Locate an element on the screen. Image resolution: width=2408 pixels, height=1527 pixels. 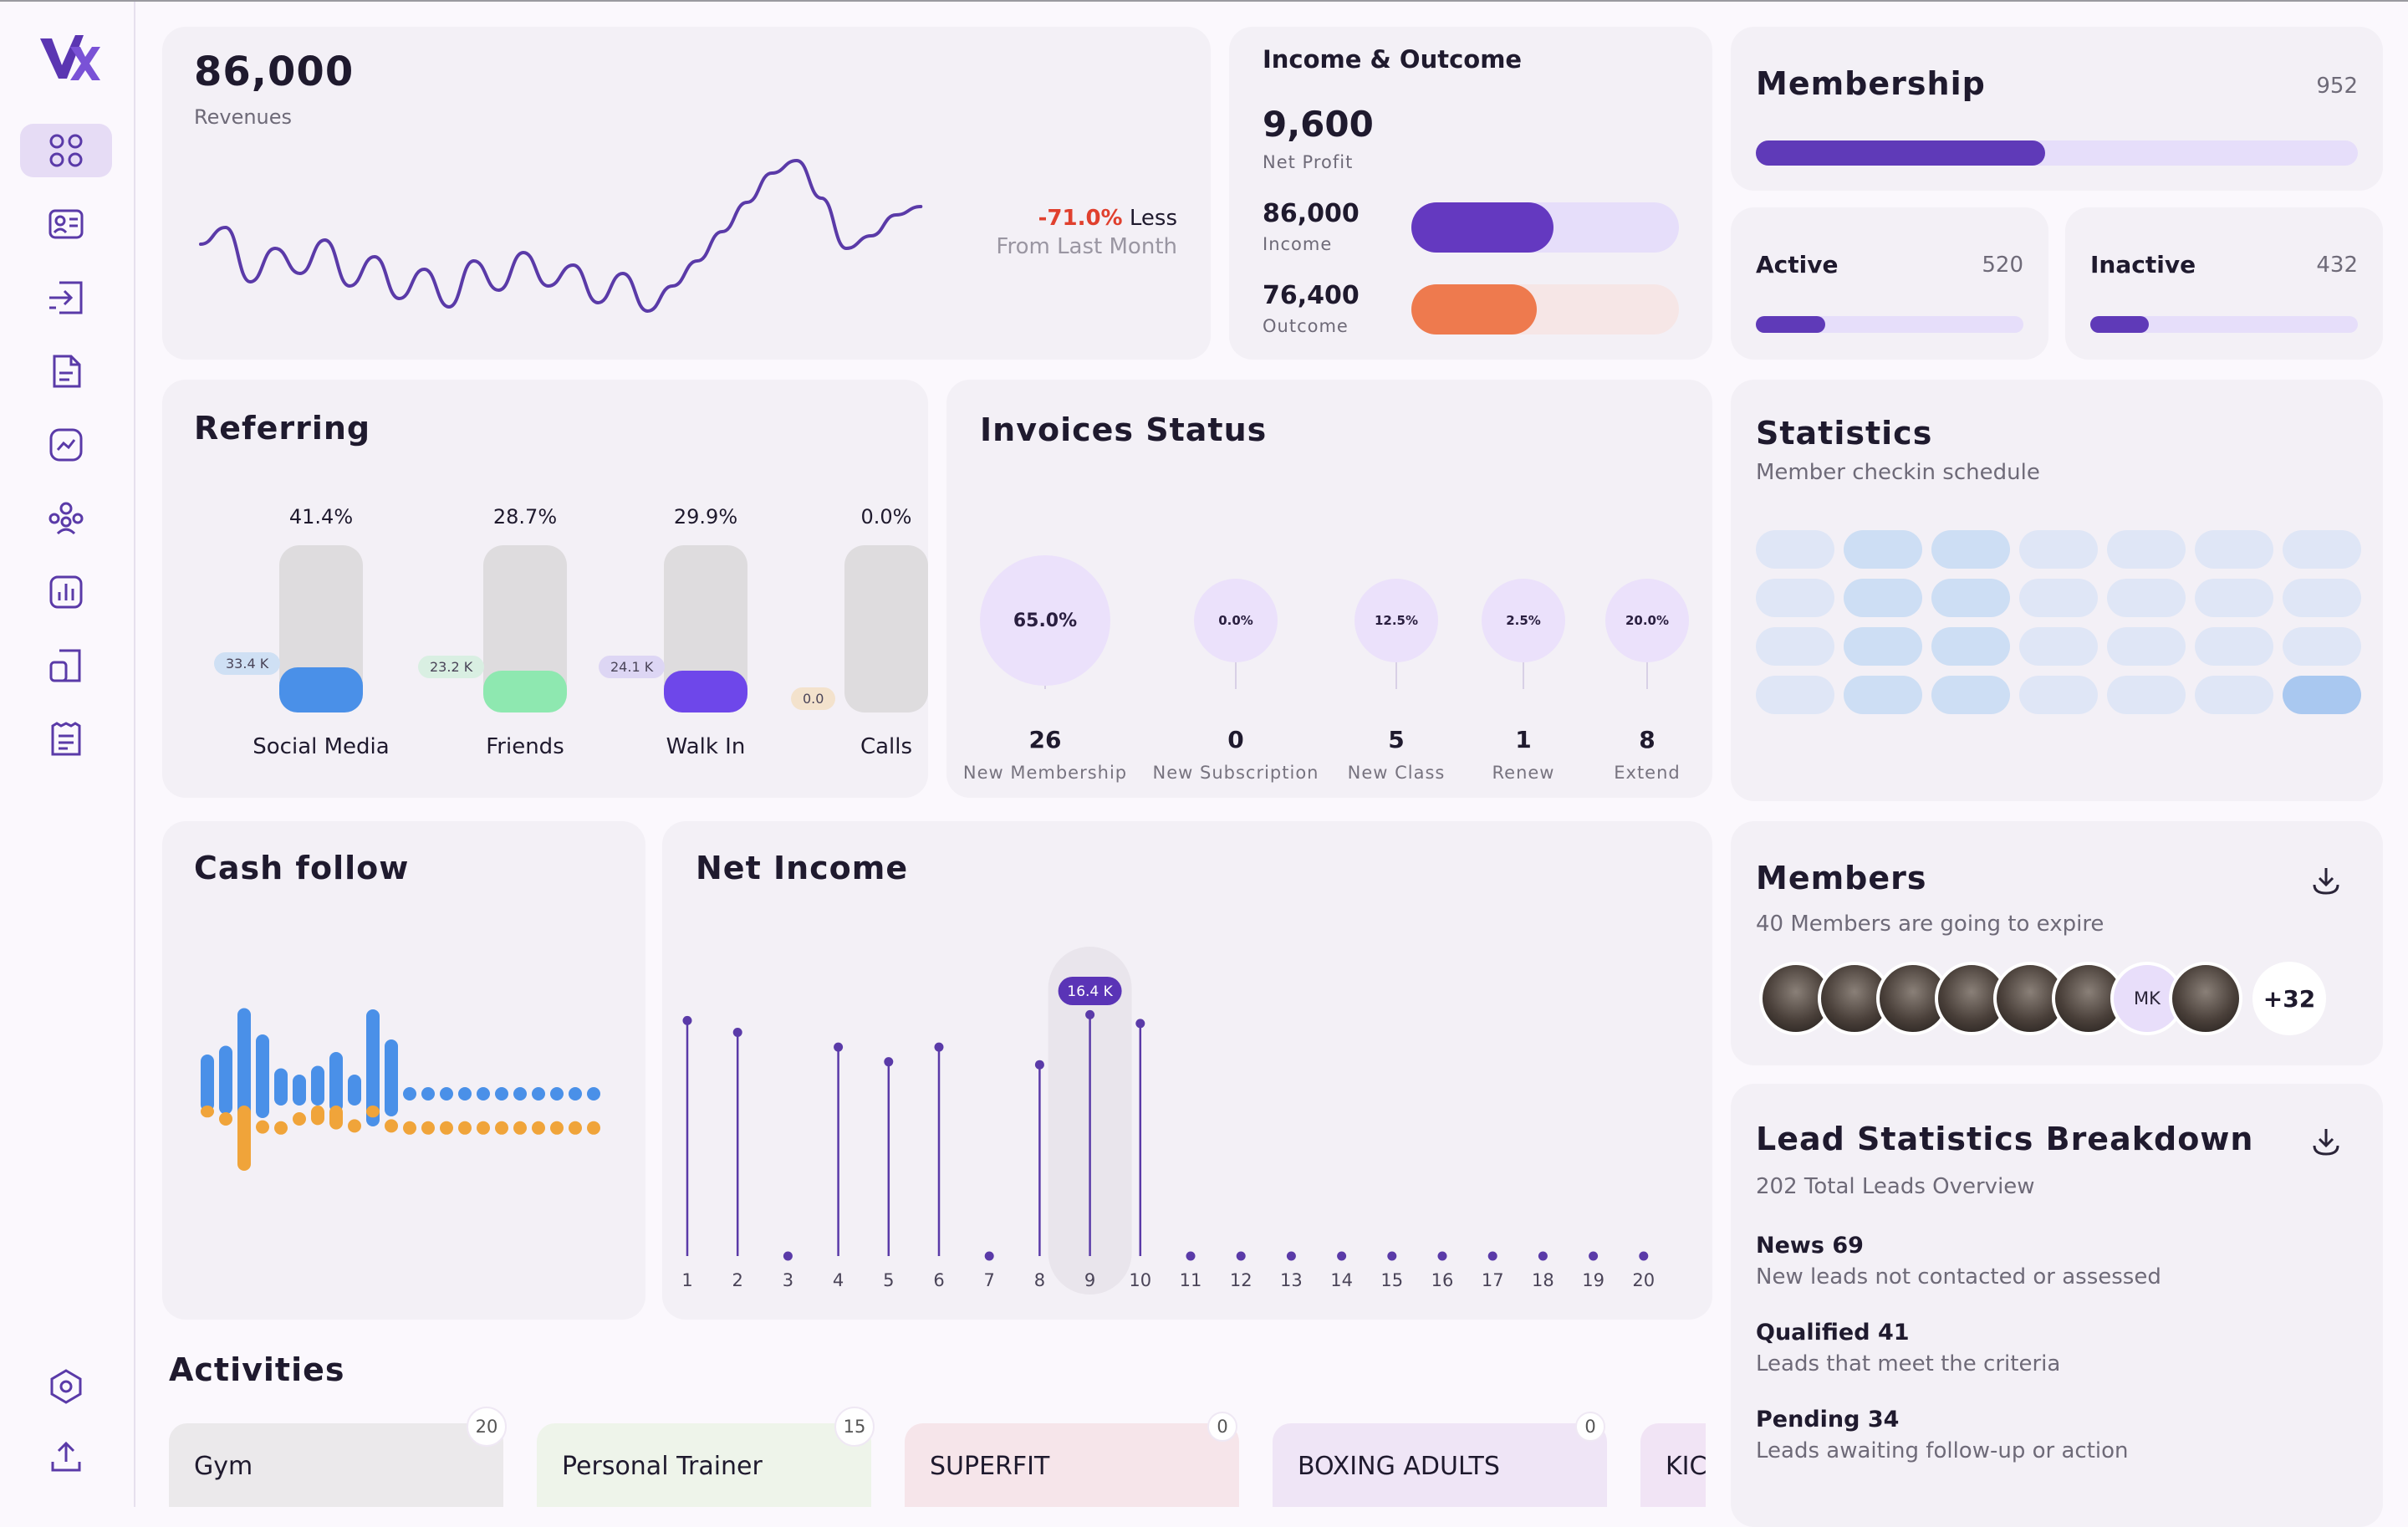
referring-column: 28.7% 23.2 K Friends is located at coordinates (514, 647).